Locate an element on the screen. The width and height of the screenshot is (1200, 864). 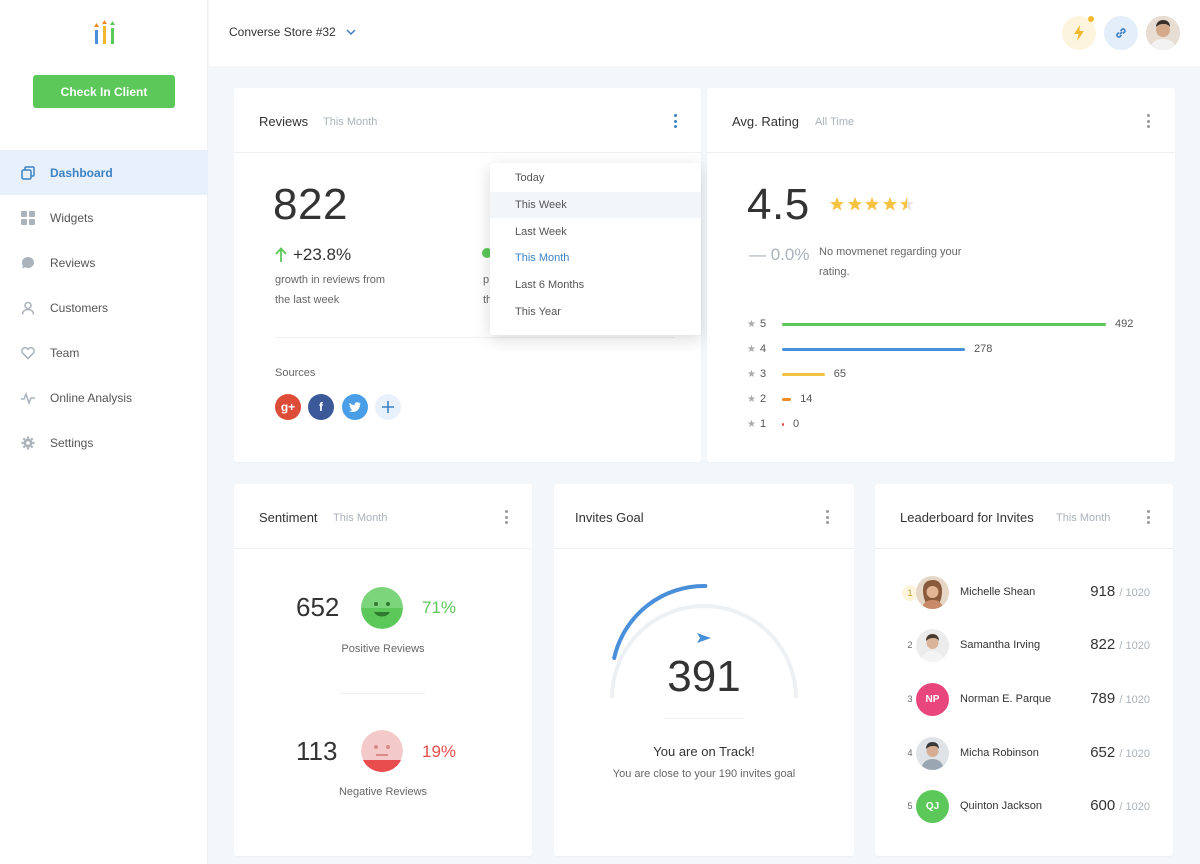
sidebar-item-team: Team is located at coordinates (104, 352).